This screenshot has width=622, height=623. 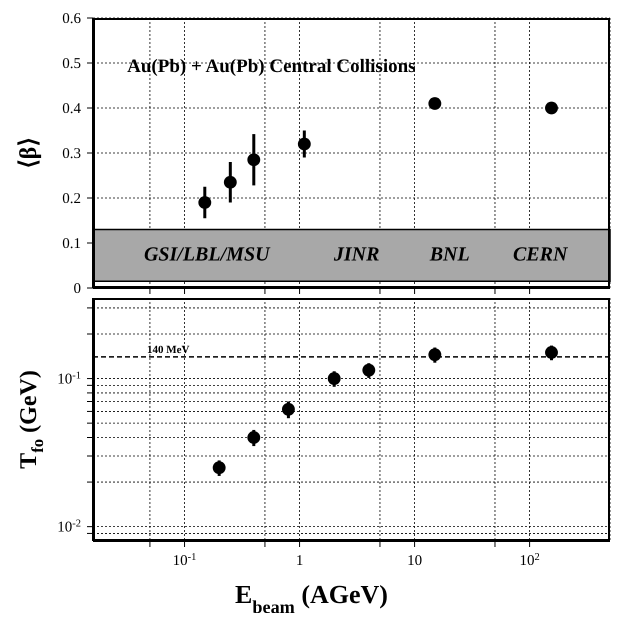 What do you see at coordinates (69, 527) in the screenshot?
I see `y-tick-label: 10$^{-2}$` at bounding box center [69, 527].